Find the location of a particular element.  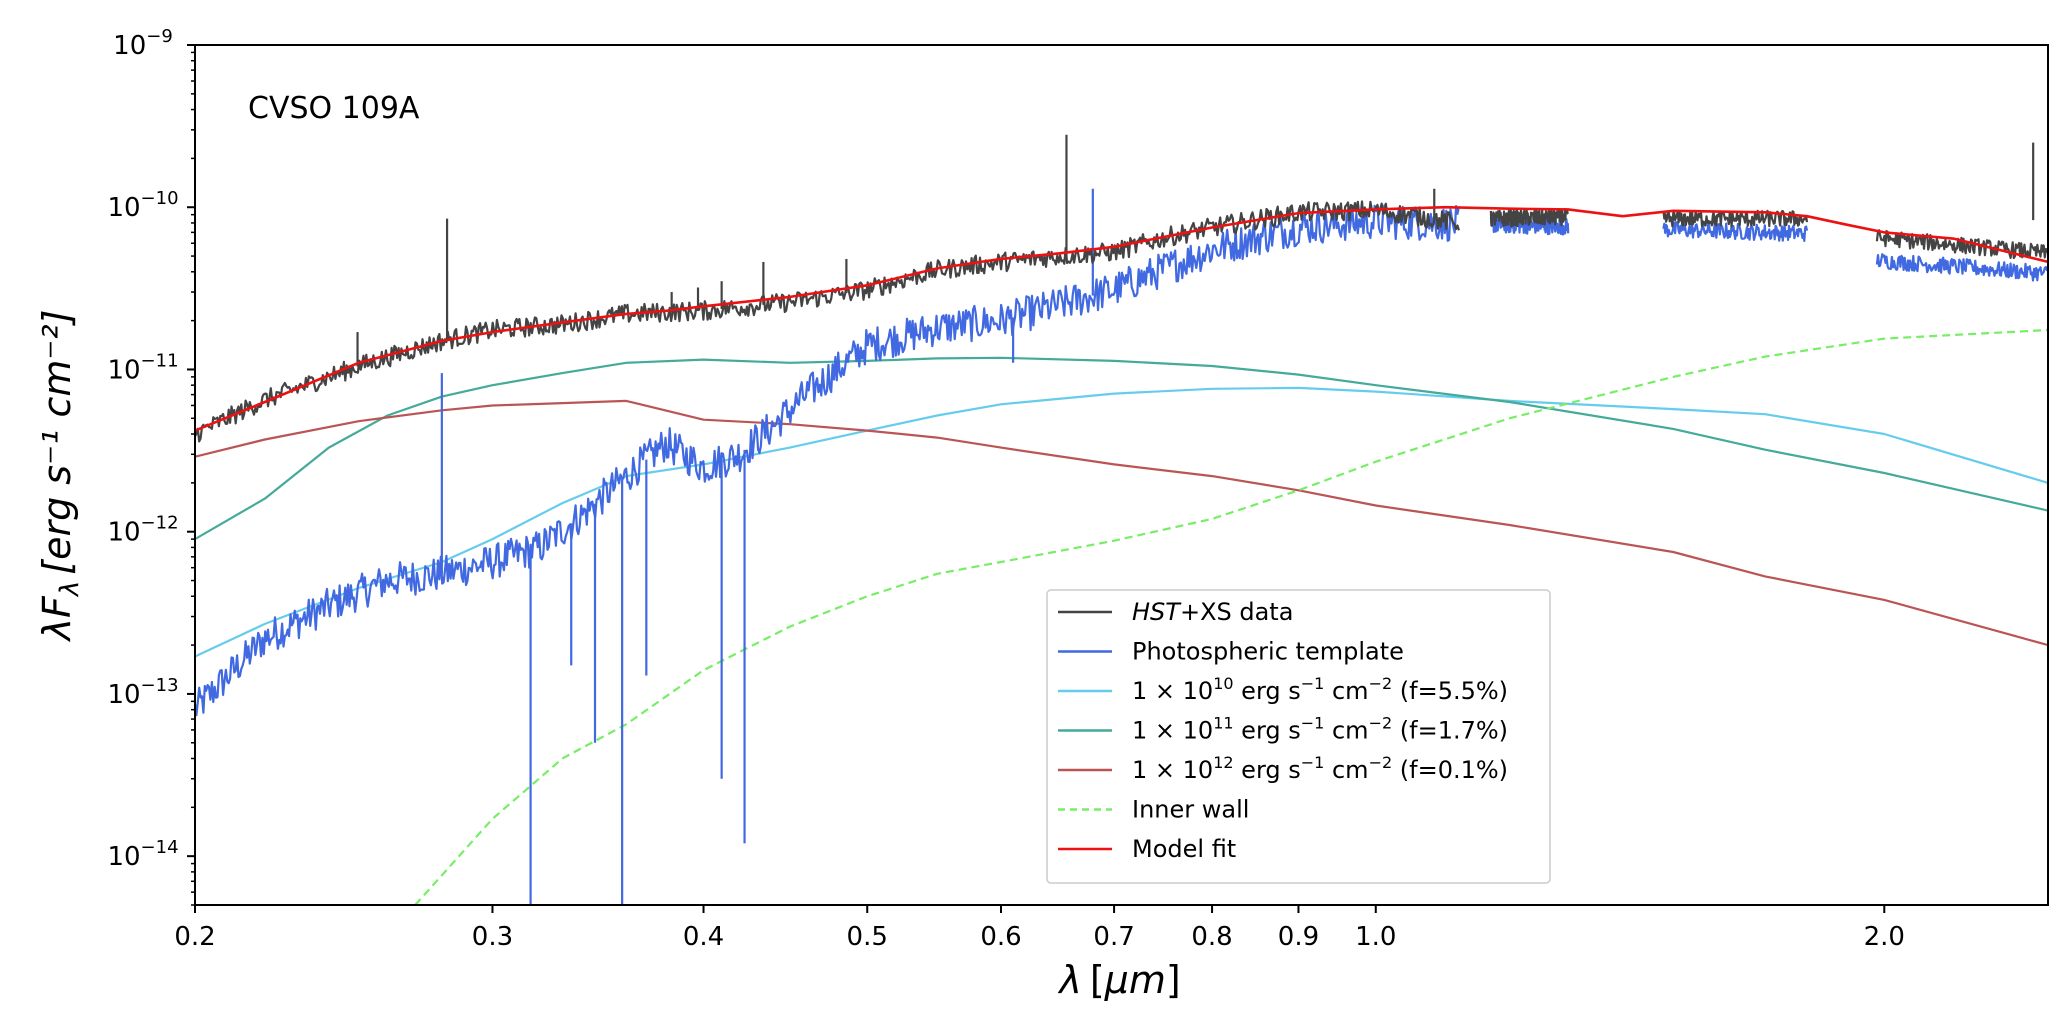

legend-item: Inner wall is located at coordinates (1153, 810).